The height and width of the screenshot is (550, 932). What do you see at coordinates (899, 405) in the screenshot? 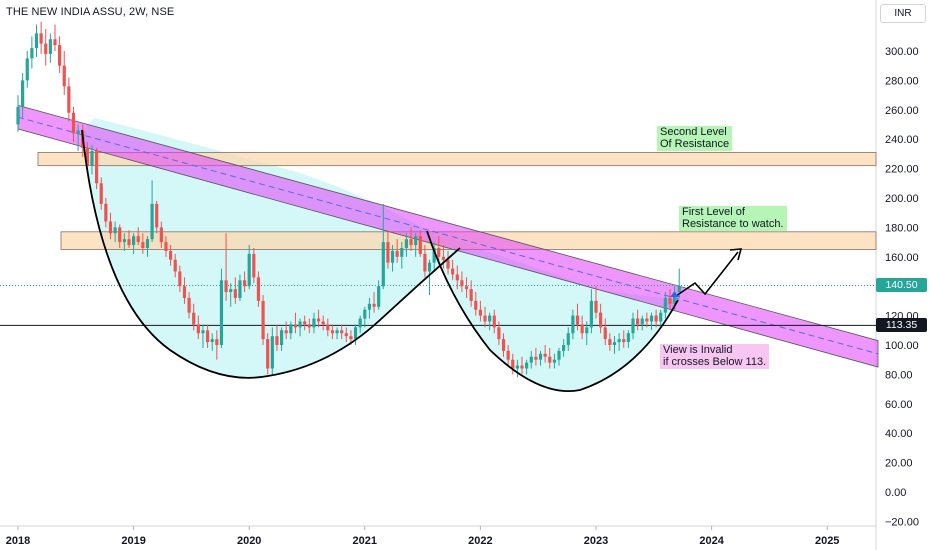
I see `y-axis-tick-label: 60.00` at bounding box center [899, 405].